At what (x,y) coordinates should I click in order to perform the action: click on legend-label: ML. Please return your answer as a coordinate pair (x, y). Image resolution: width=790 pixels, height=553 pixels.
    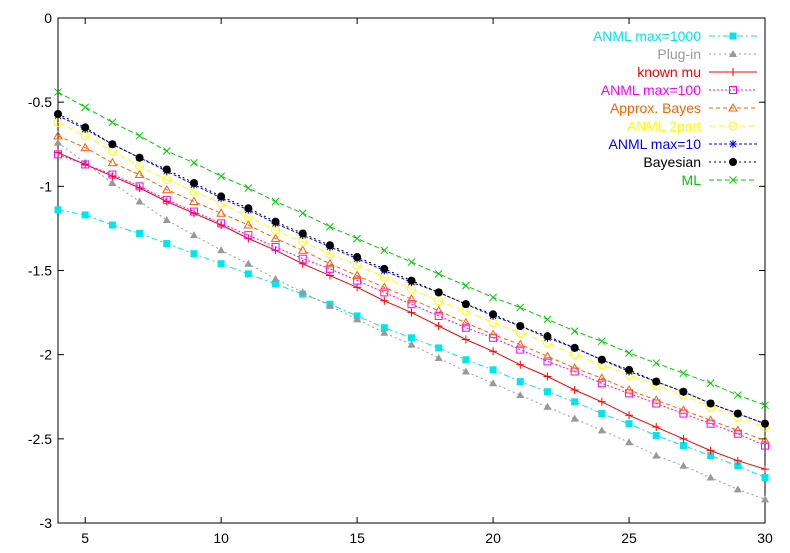
    Looking at the image, I should click on (692, 180).